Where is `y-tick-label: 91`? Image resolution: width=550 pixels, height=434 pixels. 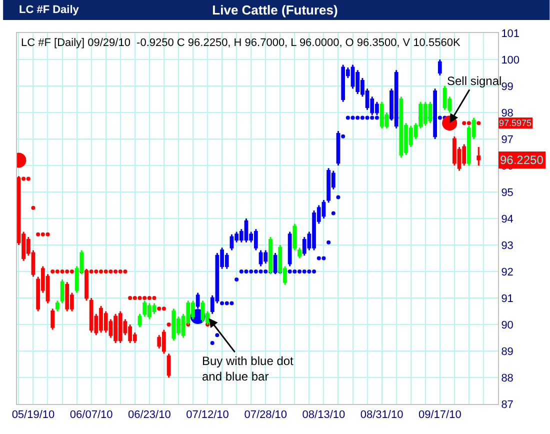
y-tick-label: 91 is located at coordinates (507, 298).